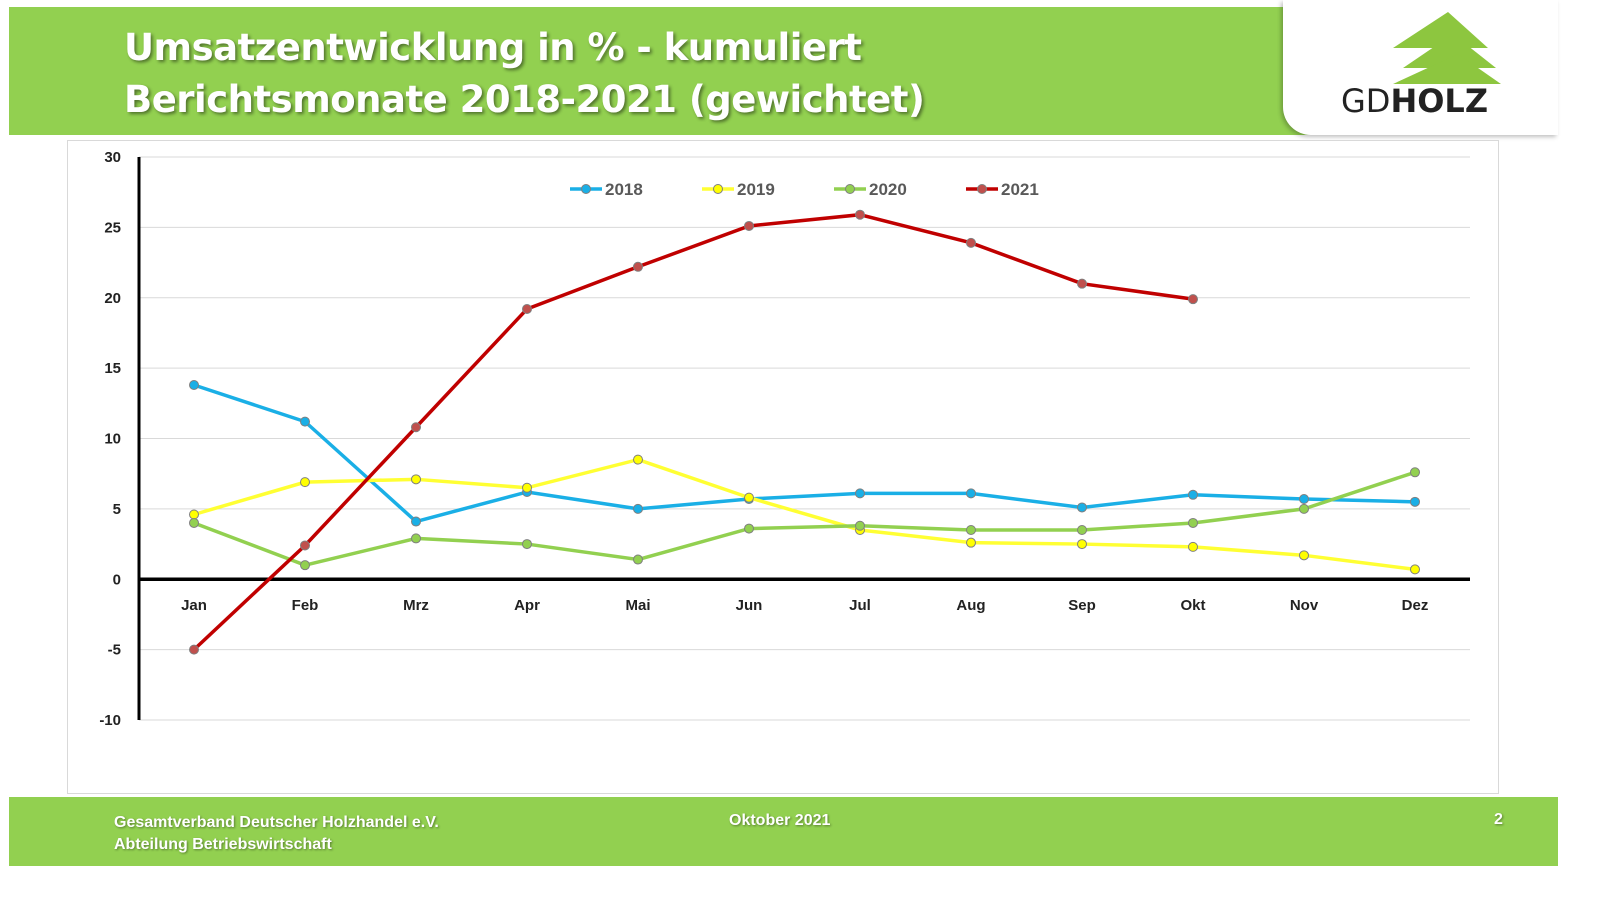 The width and height of the screenshot is (1613, 902). I want to click on x-tick-label: Jan, so click(194, 605).